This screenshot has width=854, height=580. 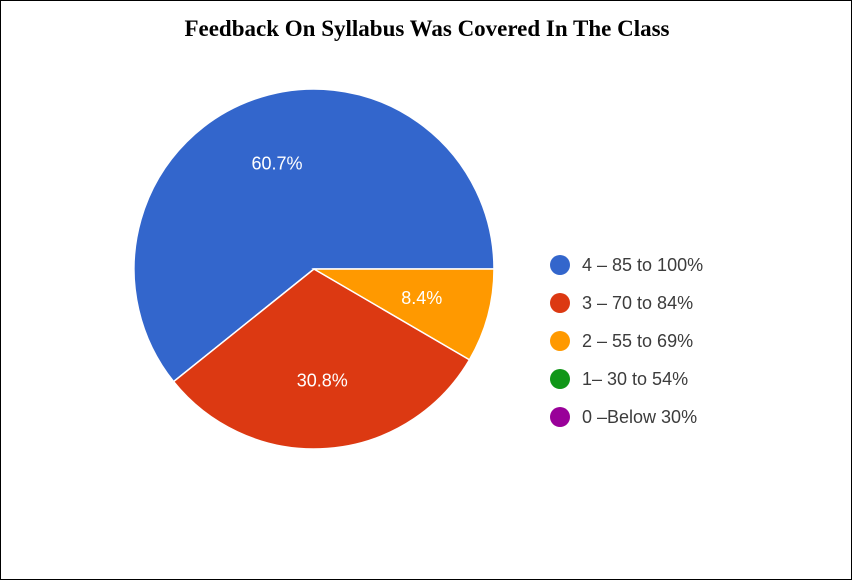 I want to click on slice-value-label-0: 60.7%, so click(x=276, y=164).